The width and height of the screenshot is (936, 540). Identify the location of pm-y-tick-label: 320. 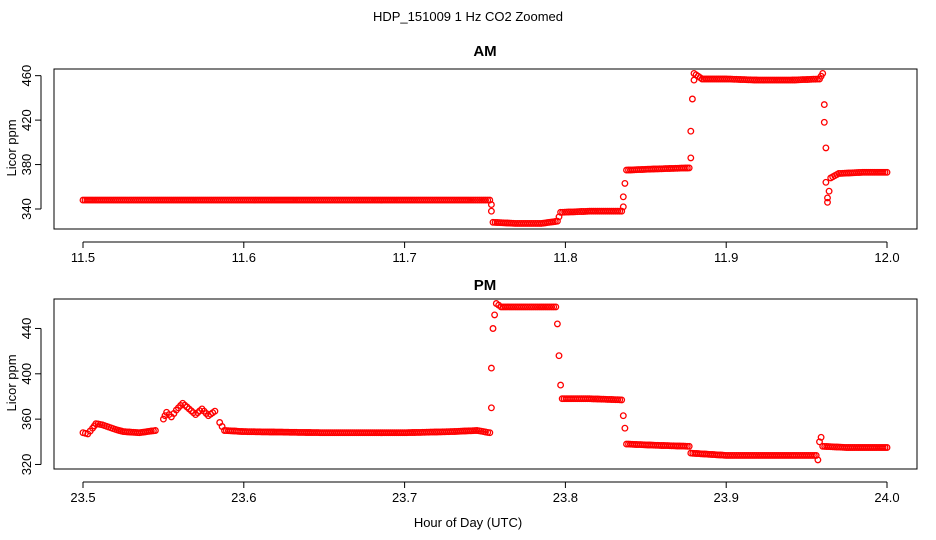
(26, 465).